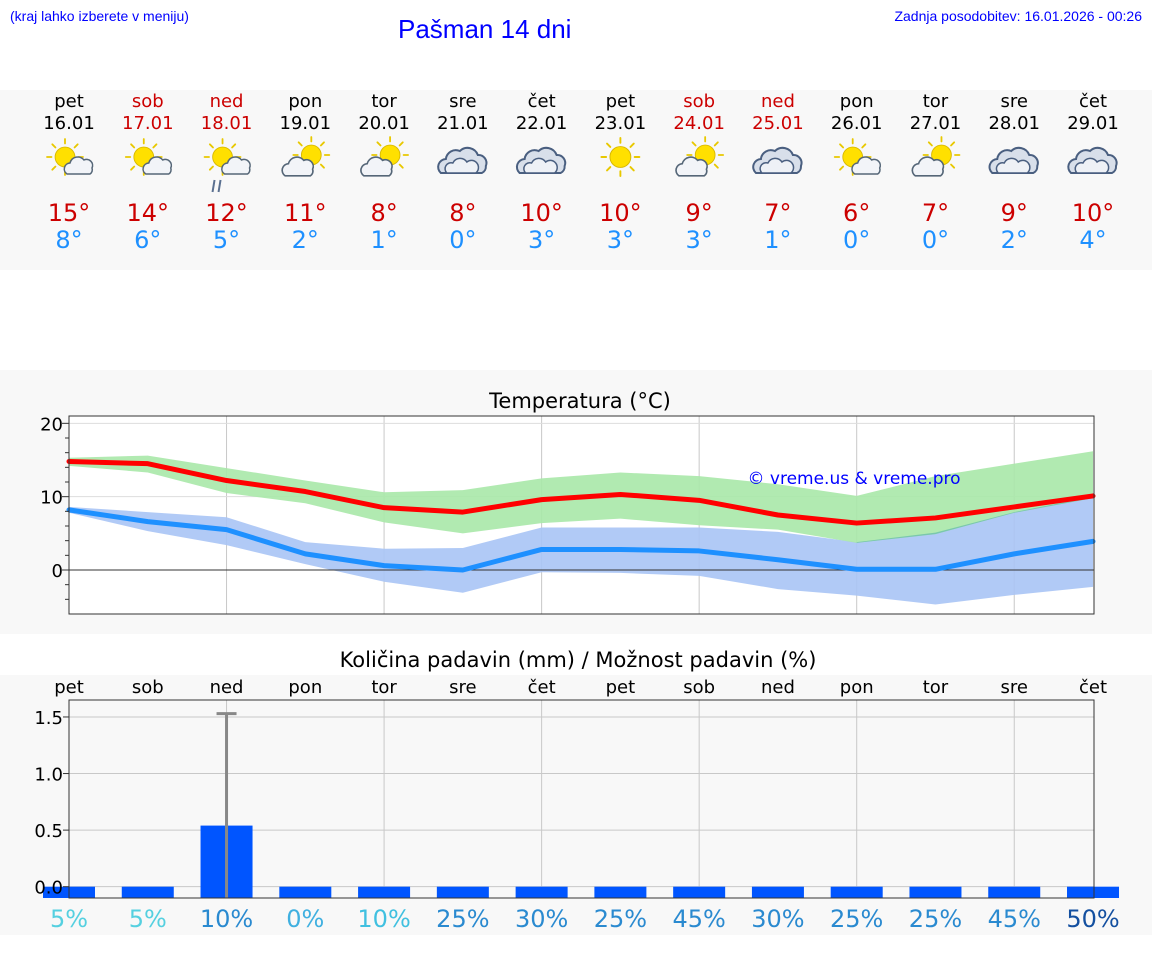  Describe the element at coordinates (463, 123) in the screenshot. I see `day-date: 21.01` at that location.